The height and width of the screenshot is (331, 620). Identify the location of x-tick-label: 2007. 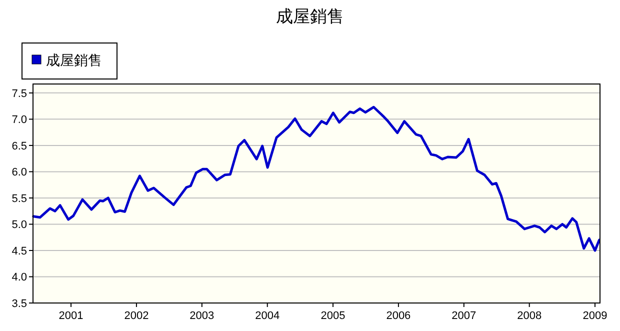
(464, 316).